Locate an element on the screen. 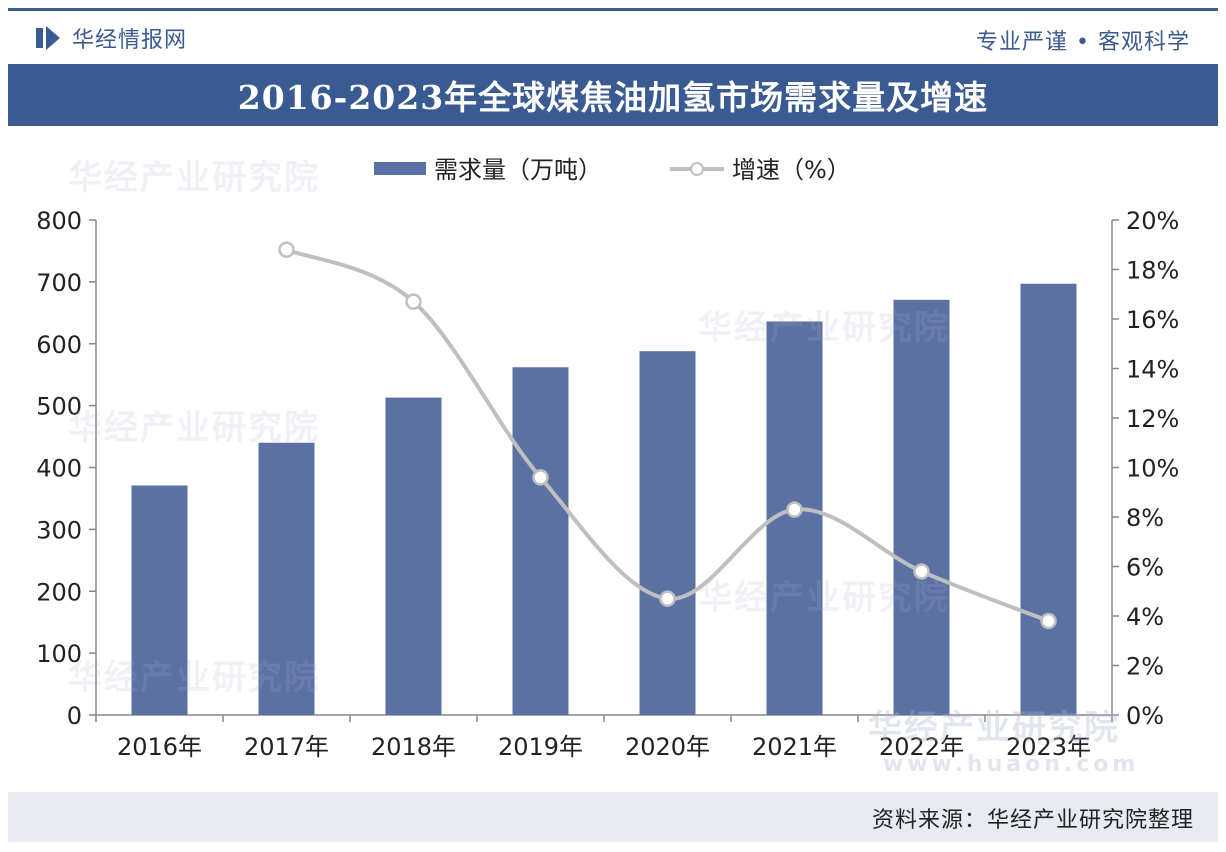 The height and width of the screenshot is (852, 1226). y-right-tick-label: 16% is located at coordinates (1152, 320).